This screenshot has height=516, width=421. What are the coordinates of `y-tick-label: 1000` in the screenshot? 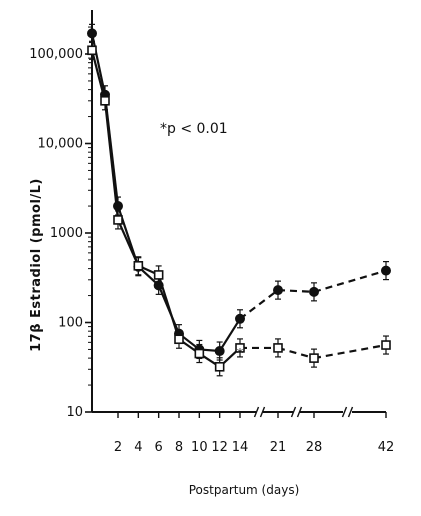 It's located at (66, 233).